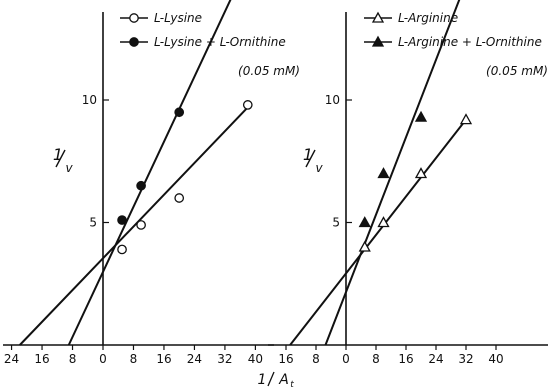 Image resolution: width=551 pixels, height=388 pixels. Describe the element at coordinates (220, 42) in the screenshot. I see `legend-label: L-Lysine + L-Ornithine` at that location.